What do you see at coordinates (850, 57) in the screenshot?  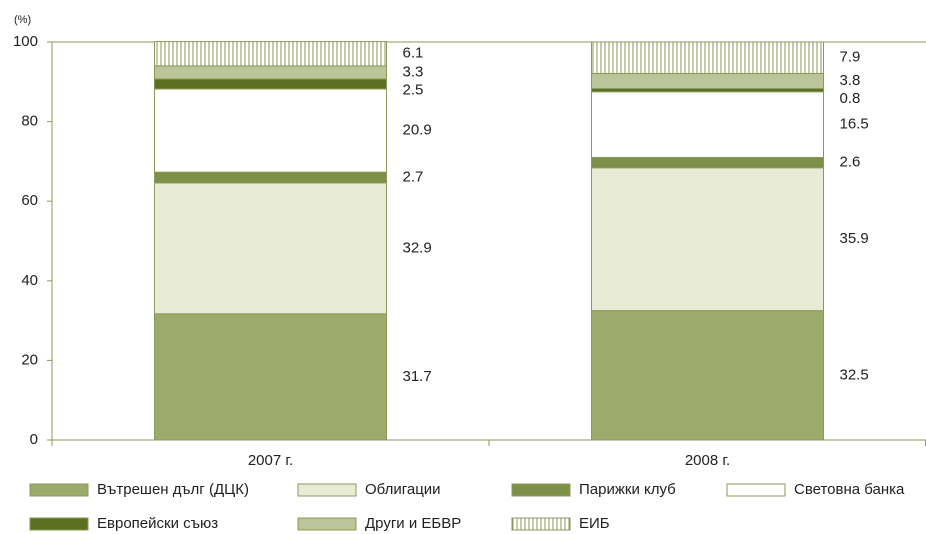 I see `data-label: 7.9` at bounding box center [850, 57].